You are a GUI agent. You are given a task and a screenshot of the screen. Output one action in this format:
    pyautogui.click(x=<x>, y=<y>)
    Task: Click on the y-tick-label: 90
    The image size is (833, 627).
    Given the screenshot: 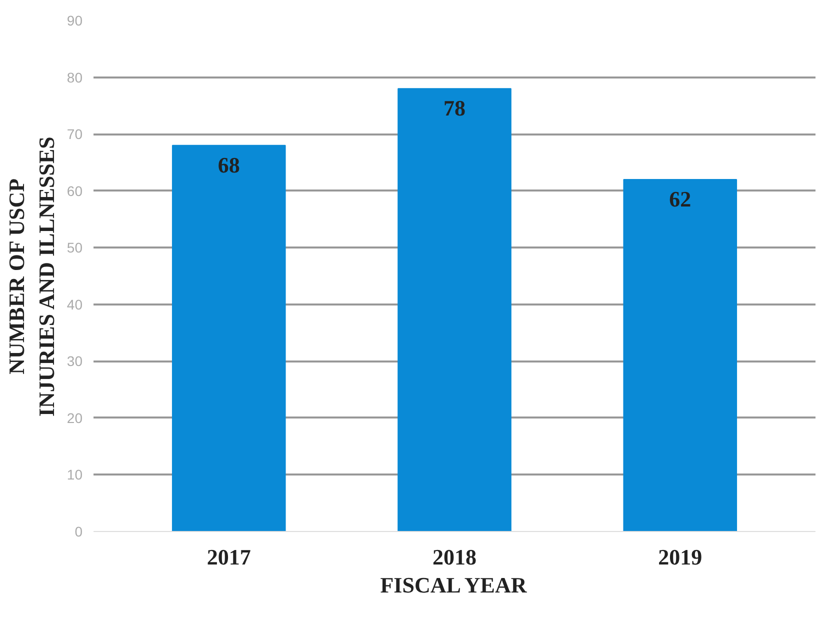 What is the action you would take?
    pyautogui.click(x=74, y=20)
    